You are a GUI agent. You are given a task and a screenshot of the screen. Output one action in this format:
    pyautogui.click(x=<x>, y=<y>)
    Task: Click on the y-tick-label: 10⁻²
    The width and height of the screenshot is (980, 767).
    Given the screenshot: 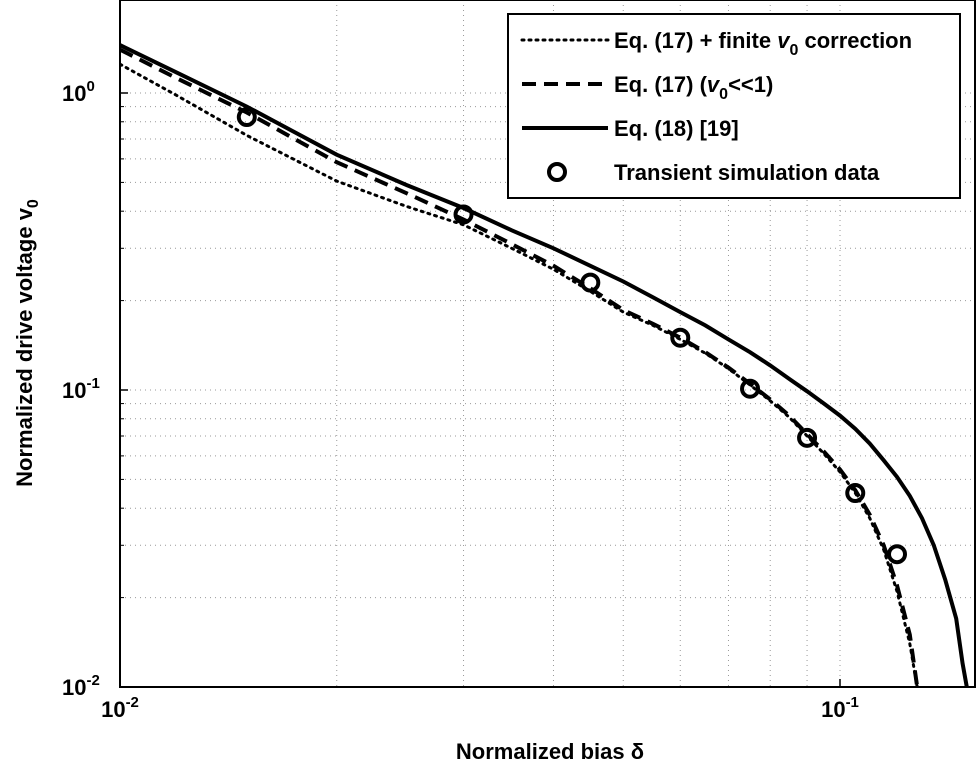 What is the action you would take?
    pyautogui.click(x=81, y=686)
    